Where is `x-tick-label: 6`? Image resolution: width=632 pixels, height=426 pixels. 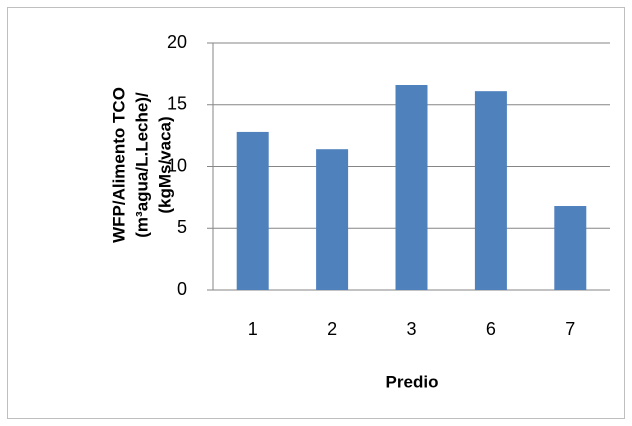
x-tick-label: 6 is located at coordinates (491, 329).